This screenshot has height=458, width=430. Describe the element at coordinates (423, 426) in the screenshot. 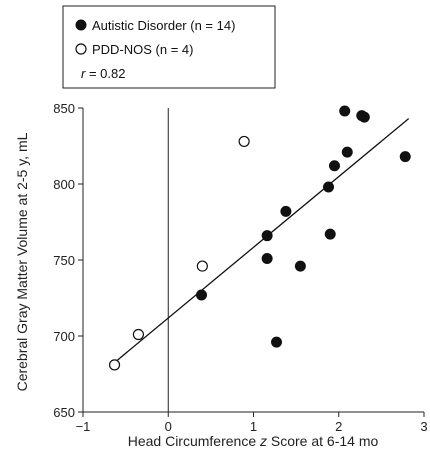

I see `x-tick-label: 3` at that location.